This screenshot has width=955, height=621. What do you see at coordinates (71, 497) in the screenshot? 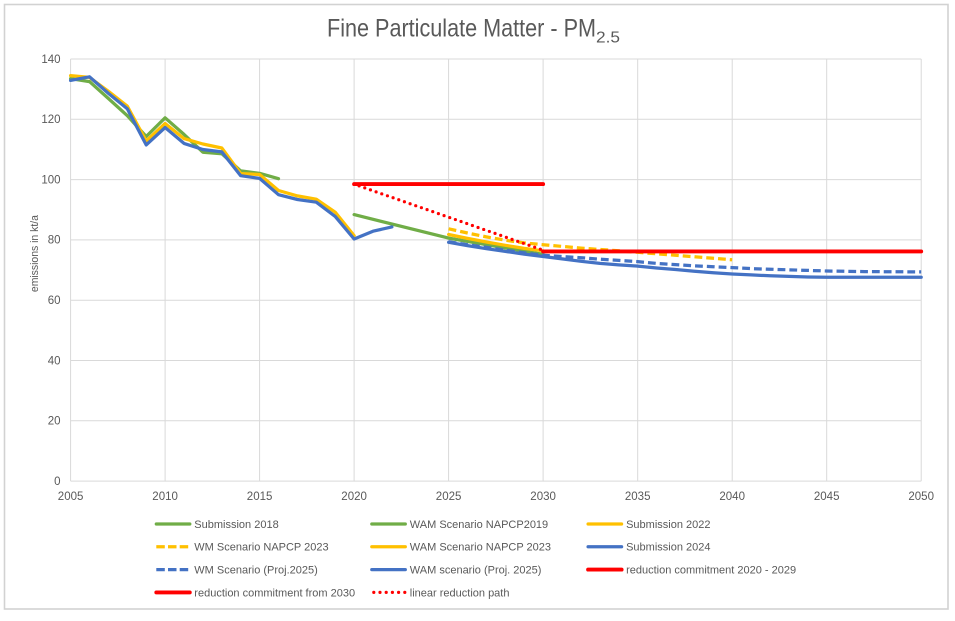
I see `svg-text: 2005` at bounding box center [71, 497].